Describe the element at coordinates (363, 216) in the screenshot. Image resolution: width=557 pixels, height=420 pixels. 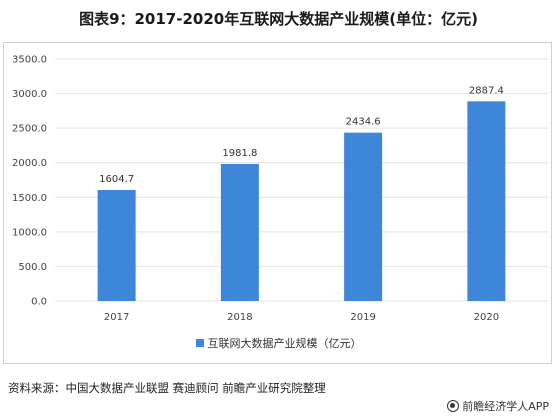
I see `bar-2019` at that location.